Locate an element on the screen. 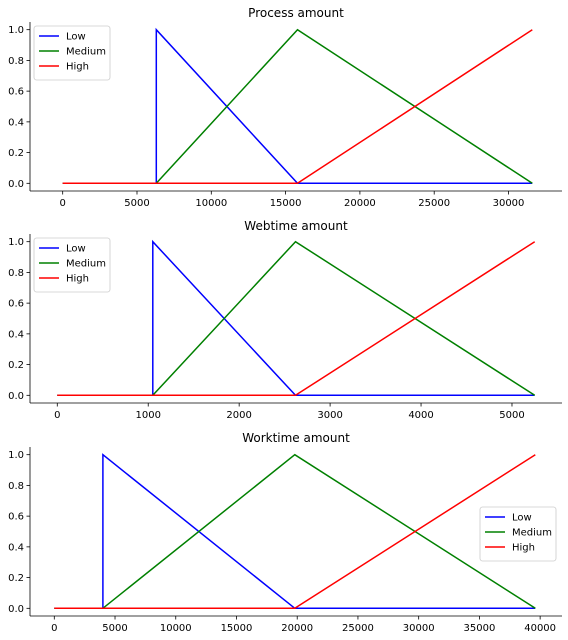 Image resolution: width=568 pixels, height=640 pixels. x-tick-label: 4000 is located at coordinates (420, 415).